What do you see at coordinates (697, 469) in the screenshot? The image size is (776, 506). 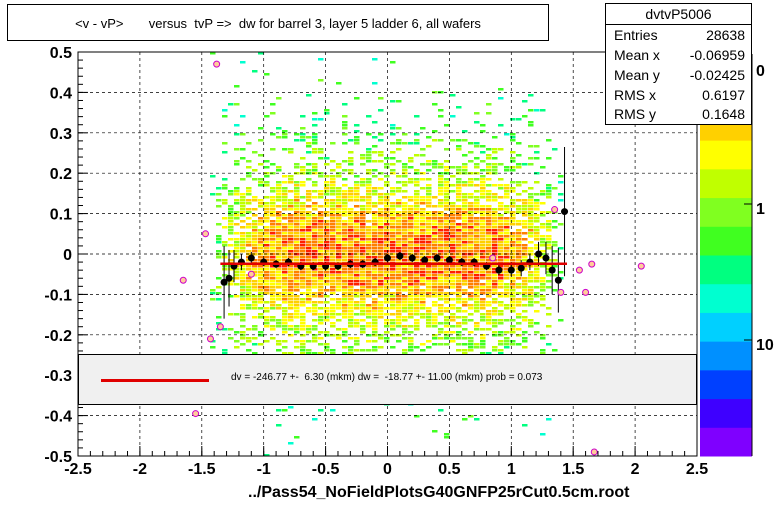 I see `x-tick-label: 2.5` at bounding box center [697, 469].